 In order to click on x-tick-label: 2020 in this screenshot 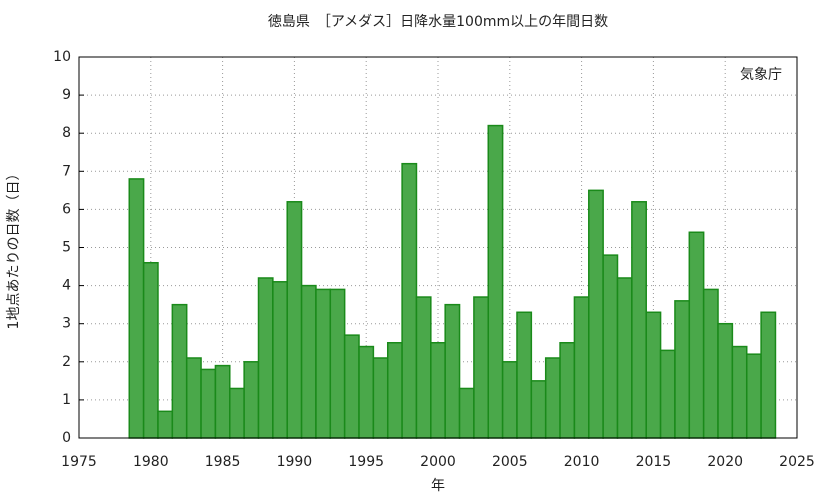, I will do `click(725, 462)`.